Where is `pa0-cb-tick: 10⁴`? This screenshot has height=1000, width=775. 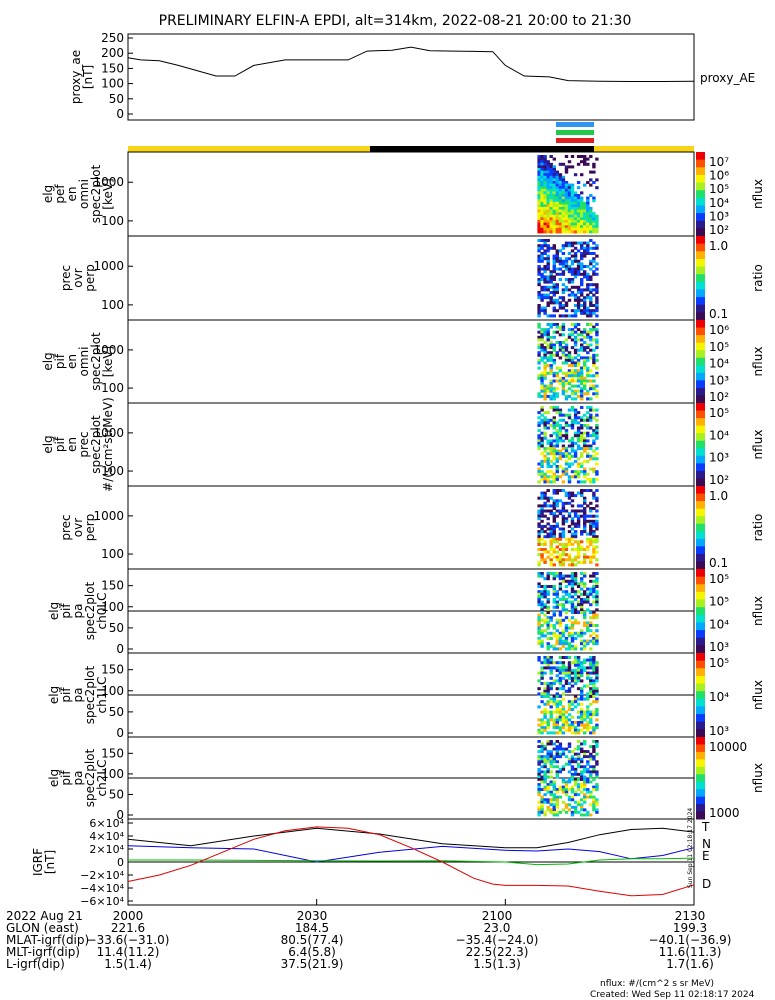 pa0-cb-tick: 10⁴ is located at coordinates (719, 624).